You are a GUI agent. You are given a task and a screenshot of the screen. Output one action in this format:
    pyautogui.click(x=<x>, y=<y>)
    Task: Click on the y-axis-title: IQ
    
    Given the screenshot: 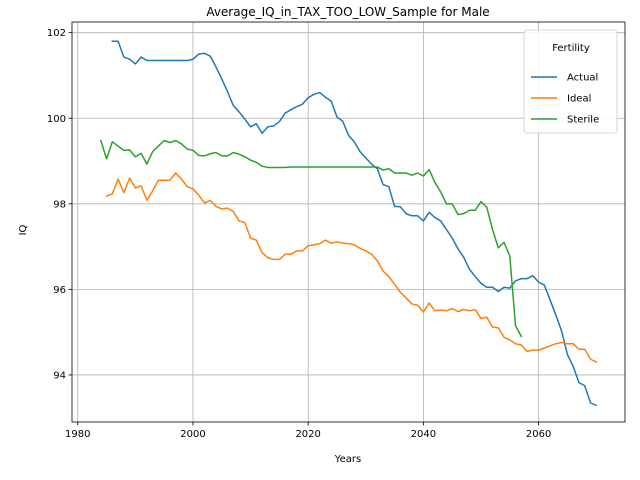 What is the action you would take?
    pyautogui.click(x=23, y=229)
    